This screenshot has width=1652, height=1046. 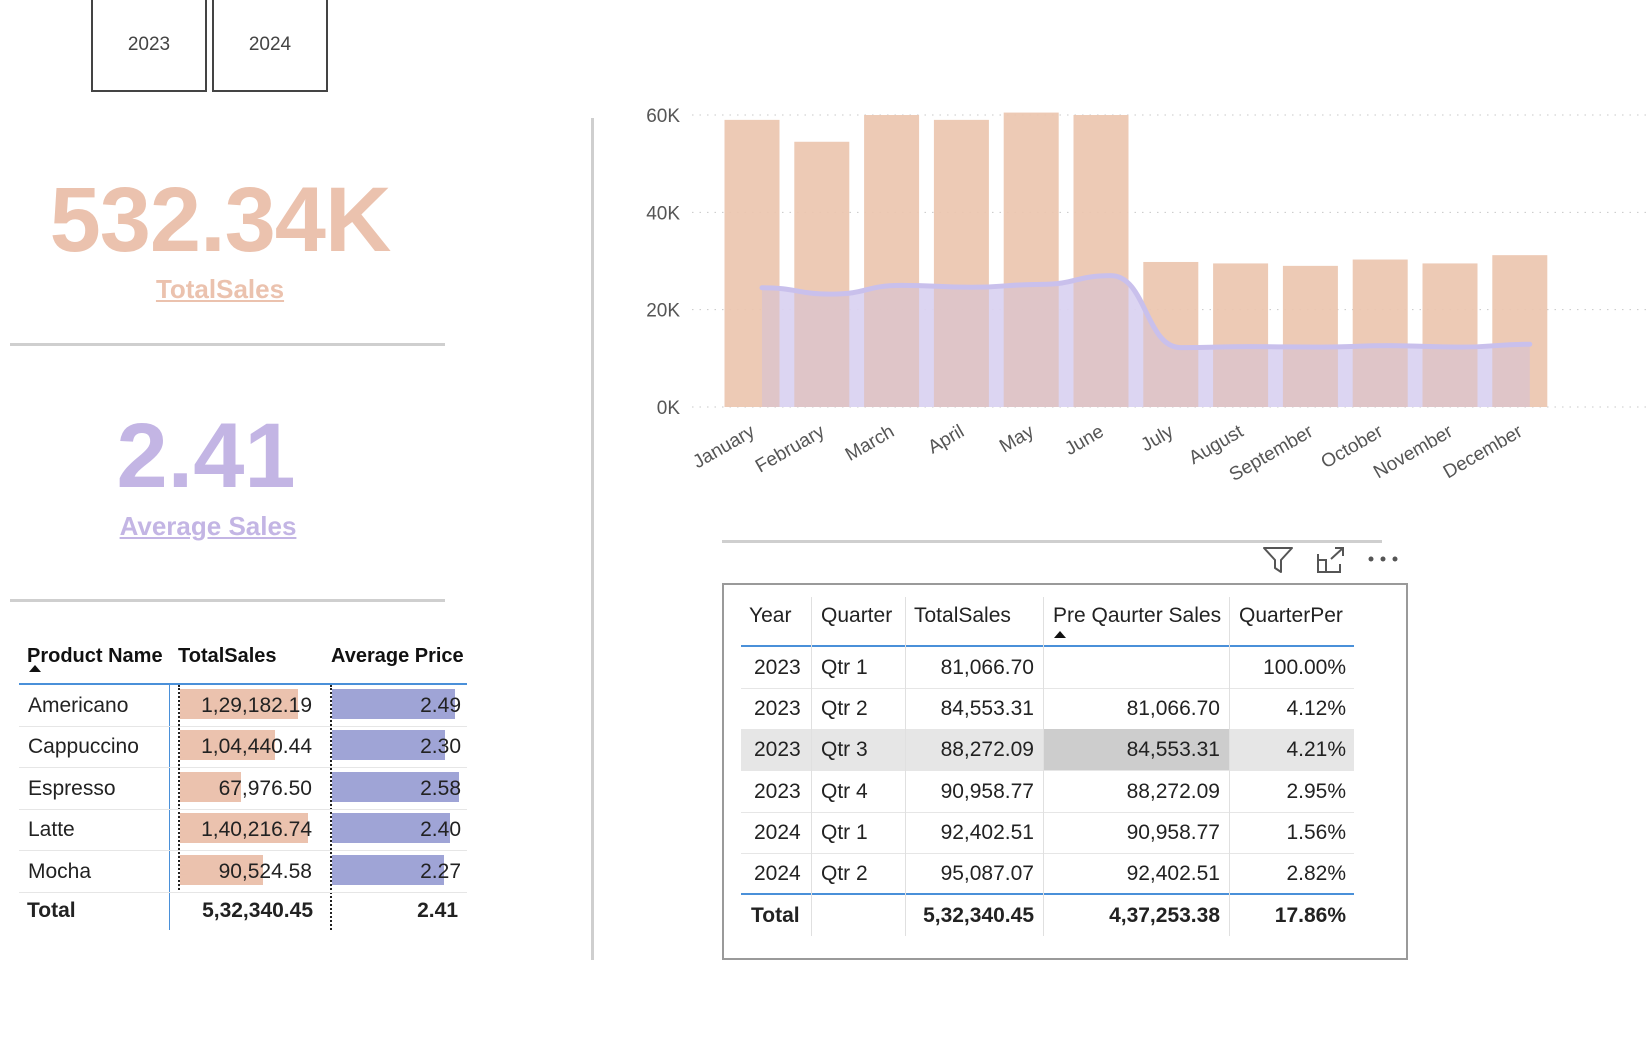 I want to click on total-sales-cell: 1,40,216.74, so click(x=249, y=829).